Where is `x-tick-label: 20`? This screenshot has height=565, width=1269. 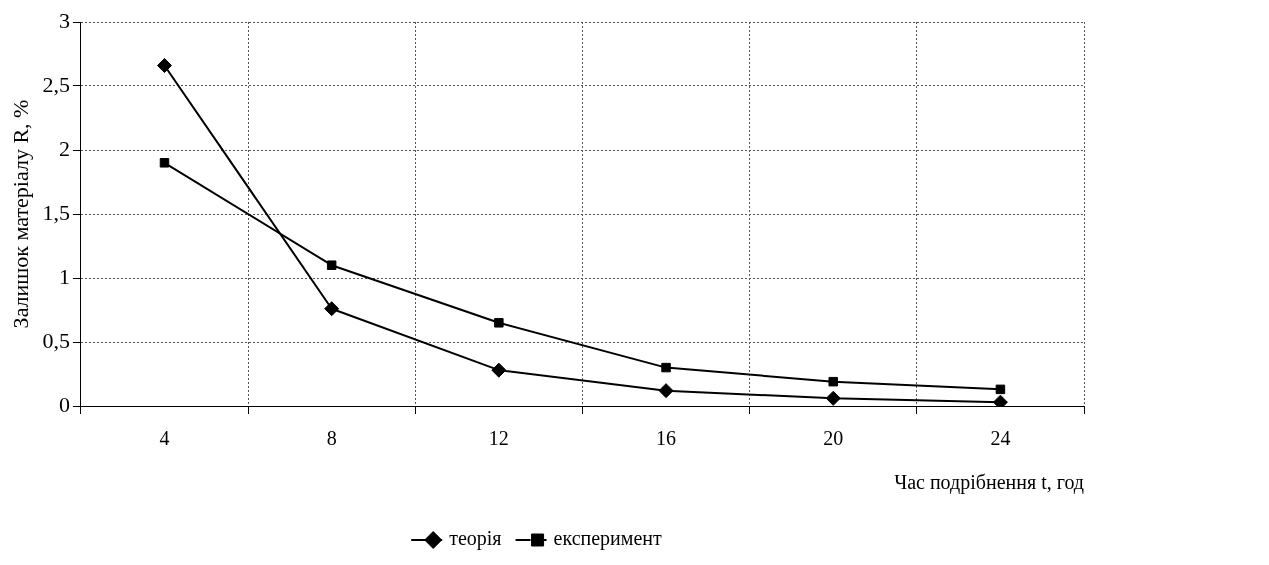
x-tick-label: 20 is located at coordinates (833, 438).